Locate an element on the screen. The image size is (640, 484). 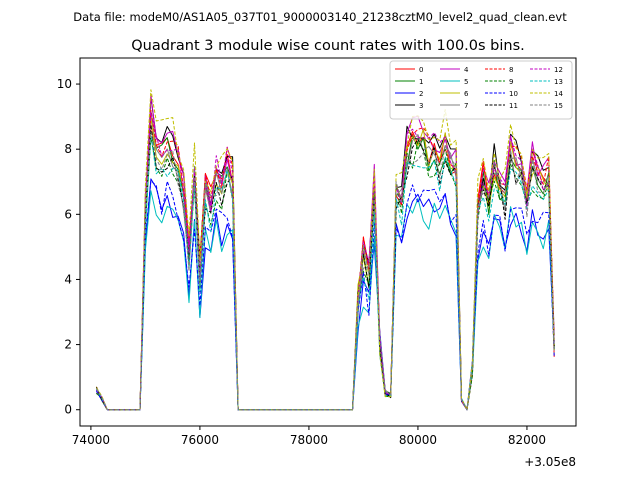
y-axis: 0 2 4 6 8 10 is located at coordinates (68, 247).